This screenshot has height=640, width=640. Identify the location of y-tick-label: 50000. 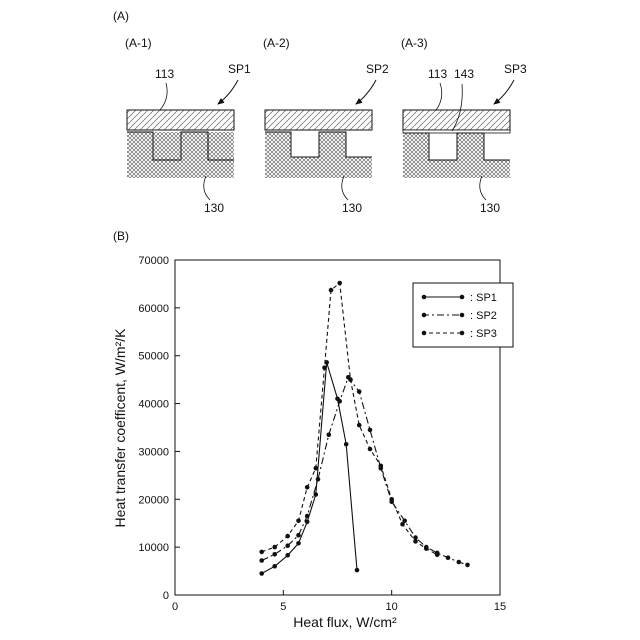
(153, 357).